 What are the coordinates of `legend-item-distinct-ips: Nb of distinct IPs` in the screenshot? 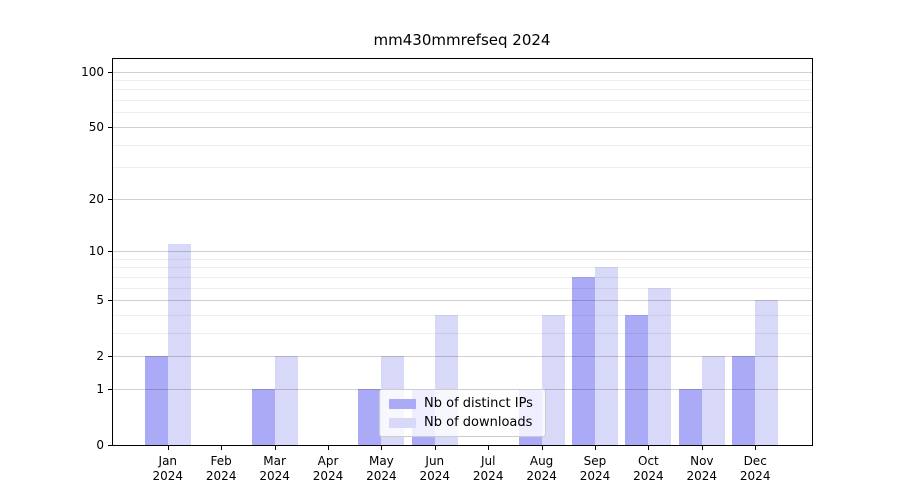 It's located at (467, 403).